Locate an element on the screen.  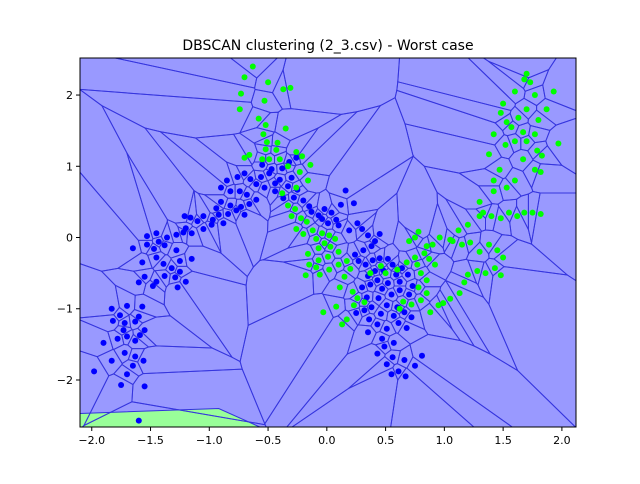
x-tick-label: 0.0 is located at coordinates (327, 440).